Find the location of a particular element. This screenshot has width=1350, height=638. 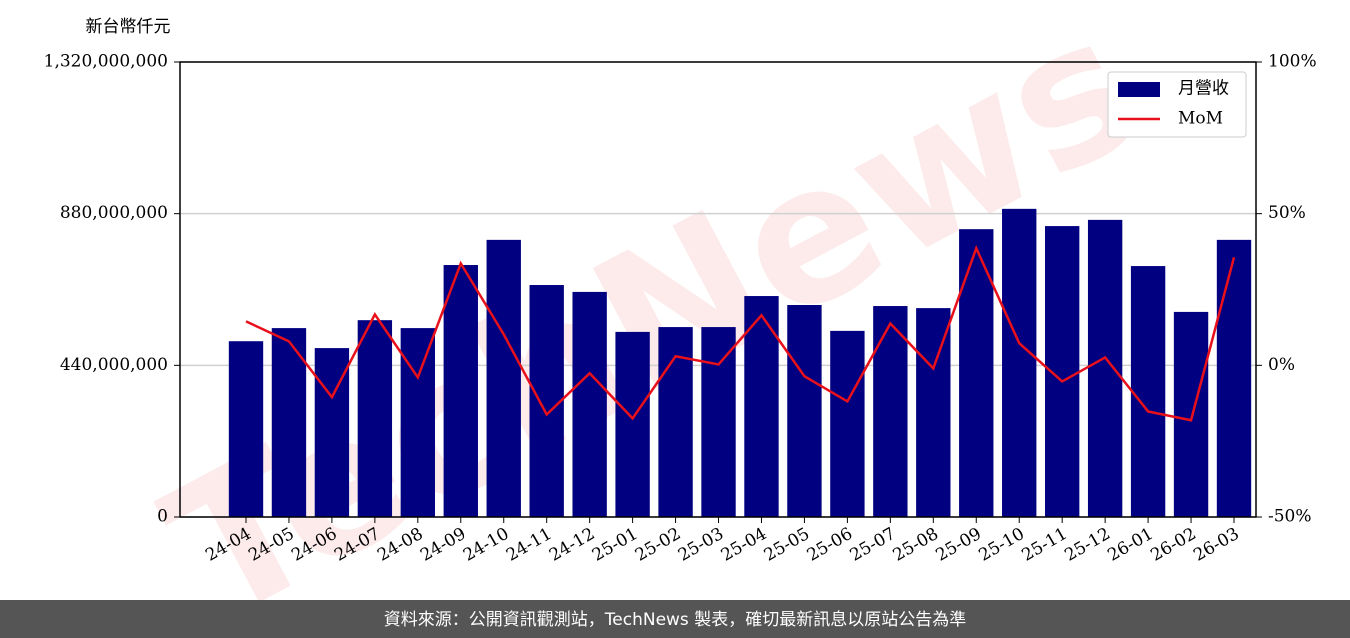

x-tick-label: 26-03 is located at coordinates (1216, 545).